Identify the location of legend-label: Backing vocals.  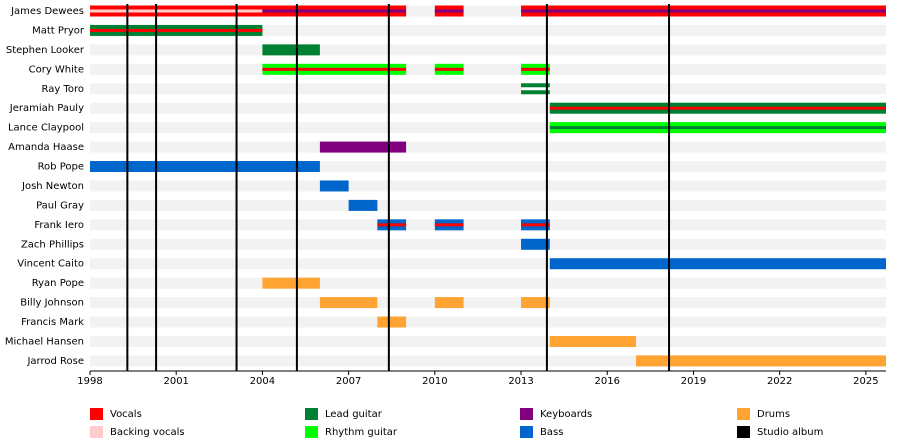
(147, 432).